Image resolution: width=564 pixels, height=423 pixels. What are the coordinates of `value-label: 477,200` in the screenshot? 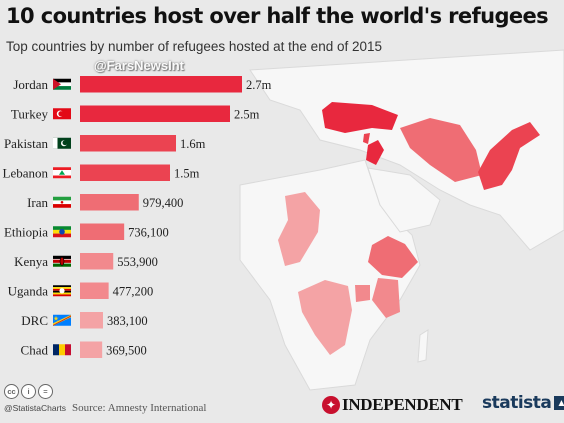 It's located at (133, 291).